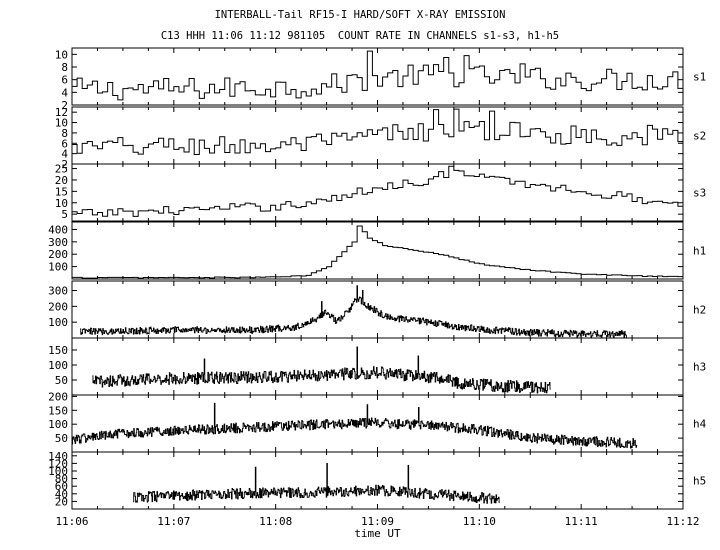  I want to click on xtick-label: 11:09, so click(377, 521).